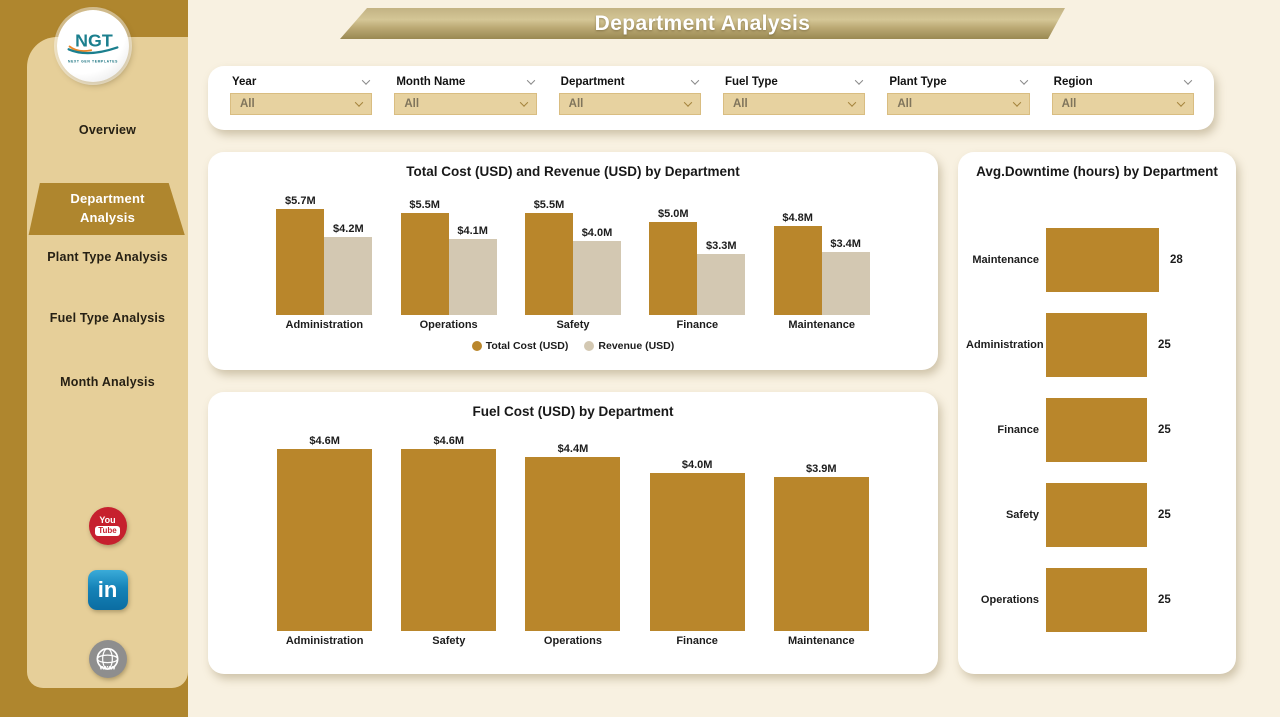 This screenshot has width=1280, height=717. I want to click on slicer-month-dropdown: All, so click(465, 104).